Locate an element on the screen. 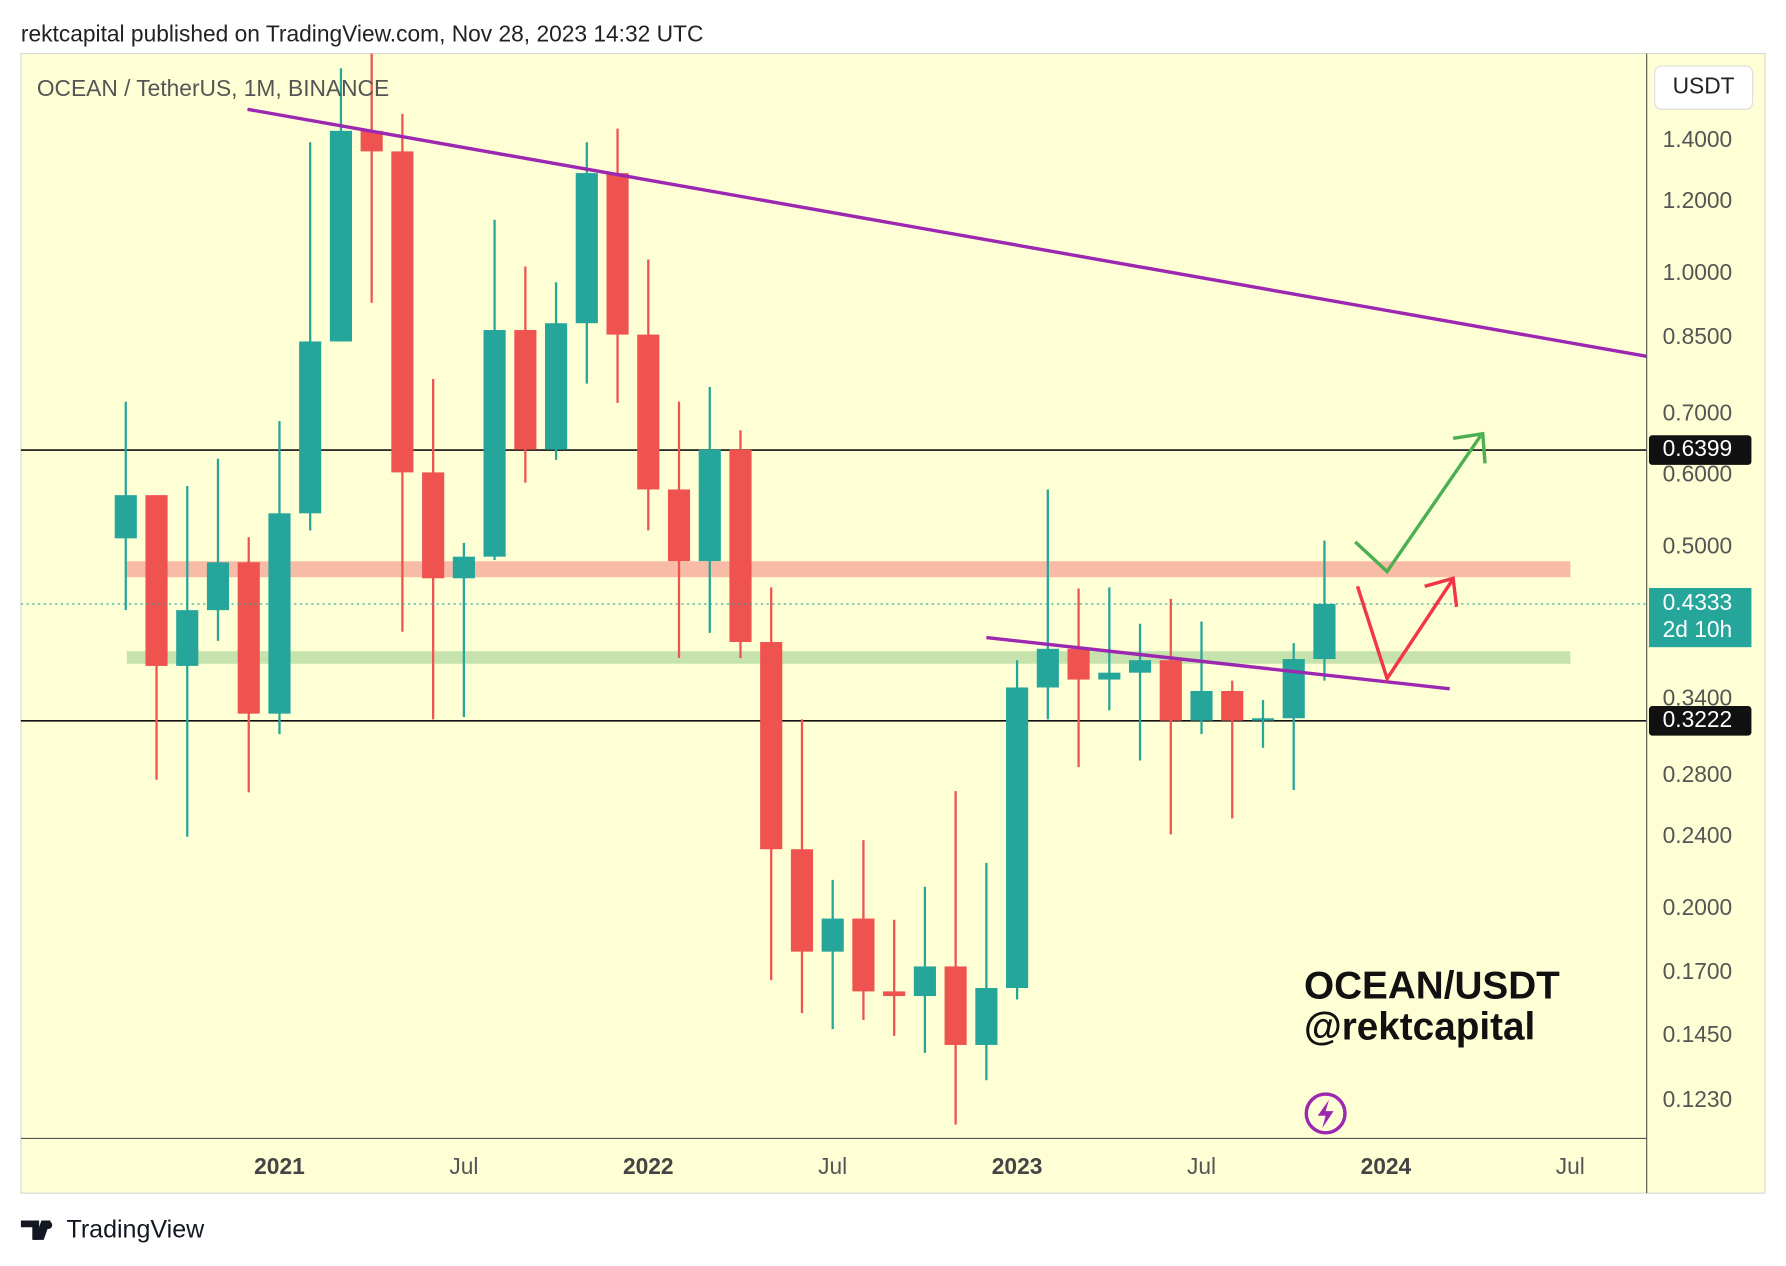 The height and width of the screenshot is (1266, 1786). lightning-icon is located at coordinates (1325, 1113).